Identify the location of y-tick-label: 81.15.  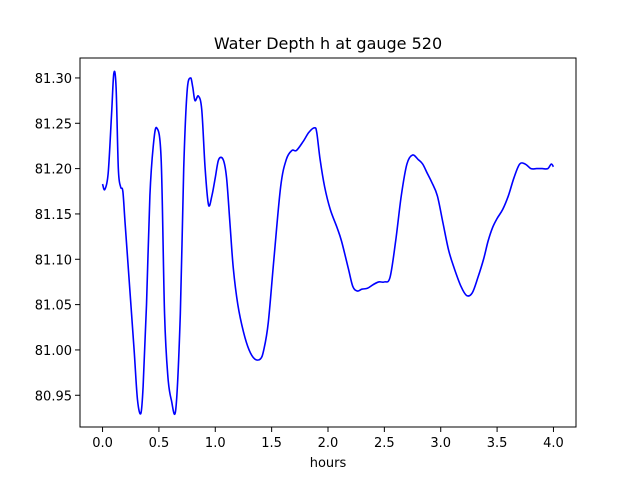
(53, 215).